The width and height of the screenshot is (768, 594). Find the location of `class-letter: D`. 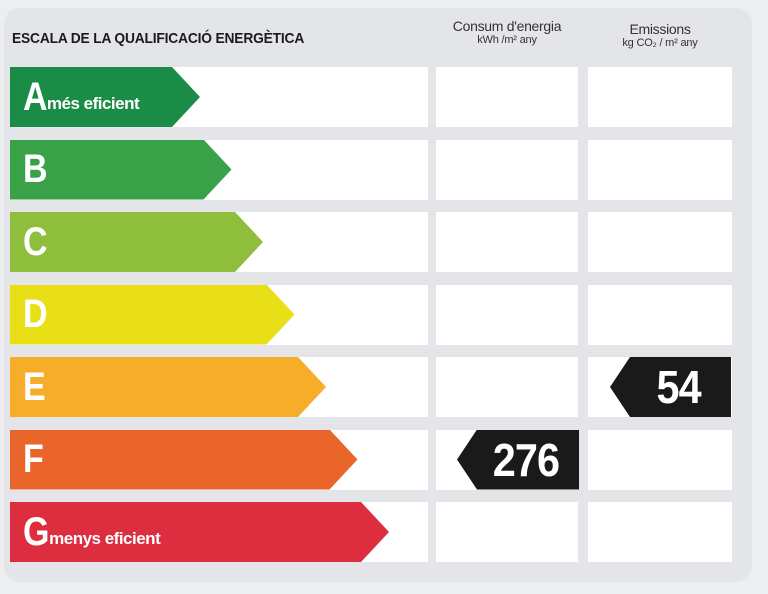

class-letter: D is located at coordinates (35, 314).